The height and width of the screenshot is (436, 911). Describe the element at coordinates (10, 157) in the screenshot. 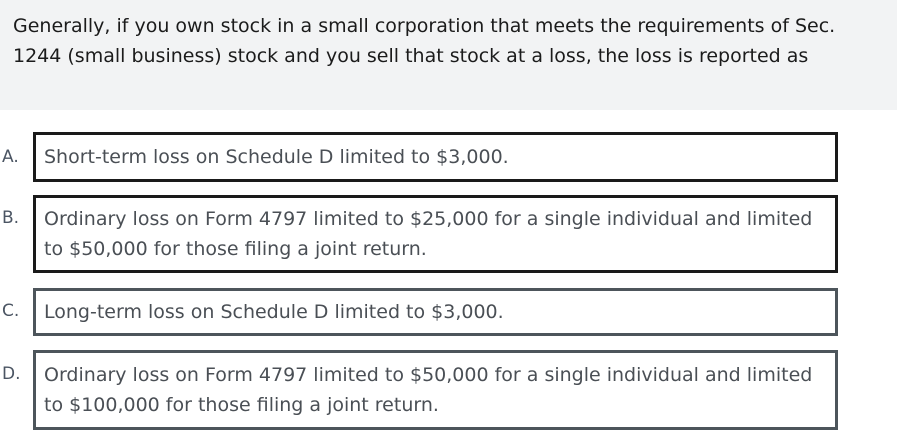

I see `option-letter: A.` at that location.